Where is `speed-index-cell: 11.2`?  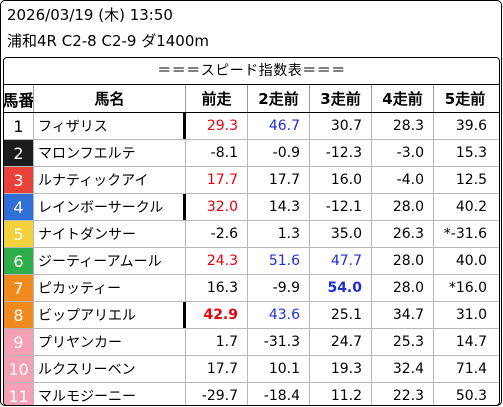
speed-index-cell: 11.2 is located at coordinates (341, 394).